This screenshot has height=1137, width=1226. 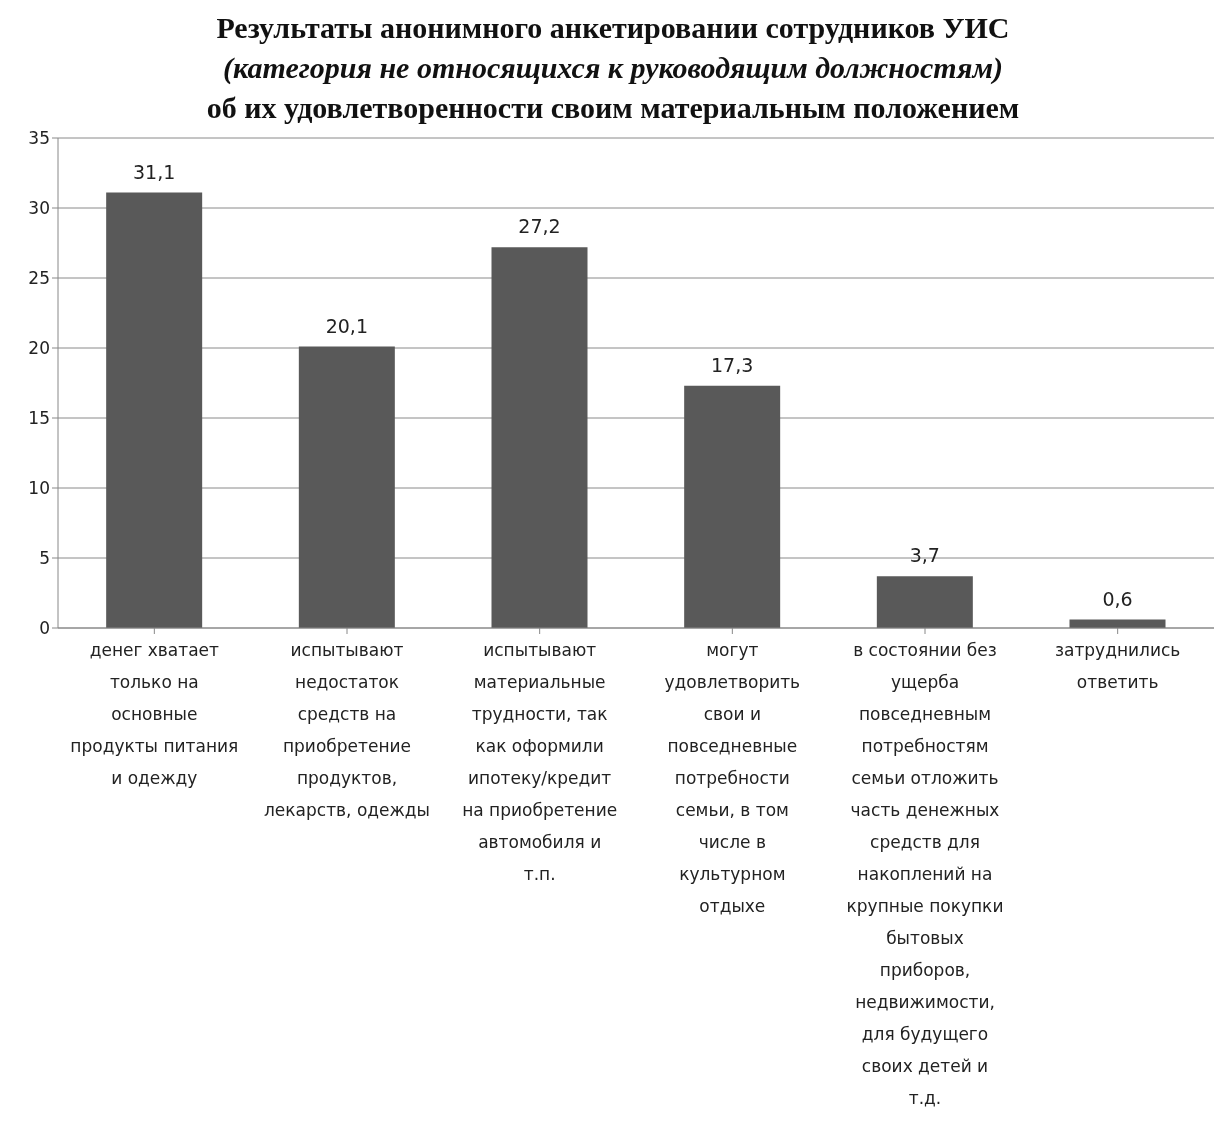 What do you see at coordinates (39, 278) in the screenshot?
I see `y-tick-label: 25` at bounding box center [39, 278].